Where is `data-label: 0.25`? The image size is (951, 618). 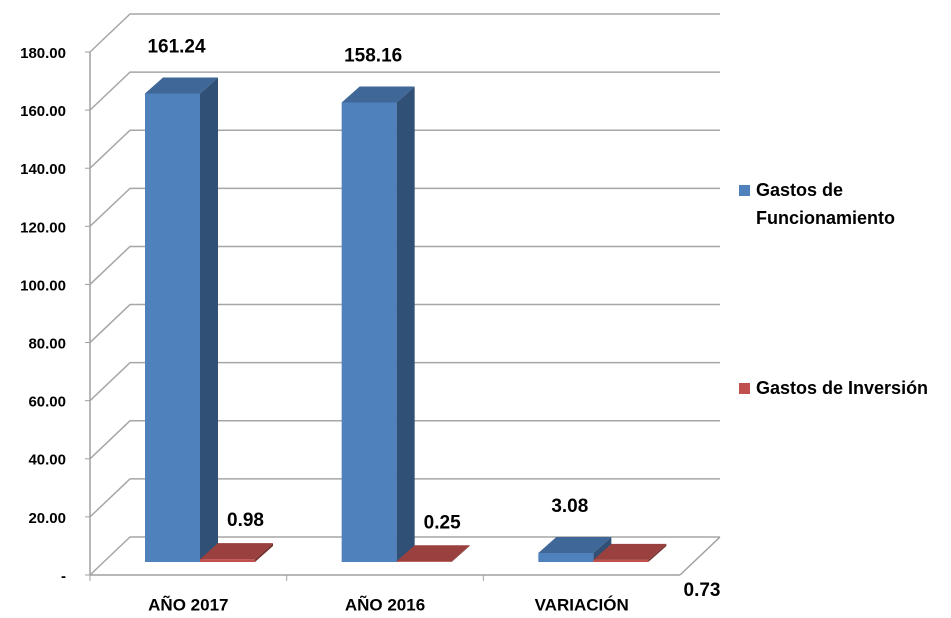 data-label: 0.25 is located at coordinates (442, 522).